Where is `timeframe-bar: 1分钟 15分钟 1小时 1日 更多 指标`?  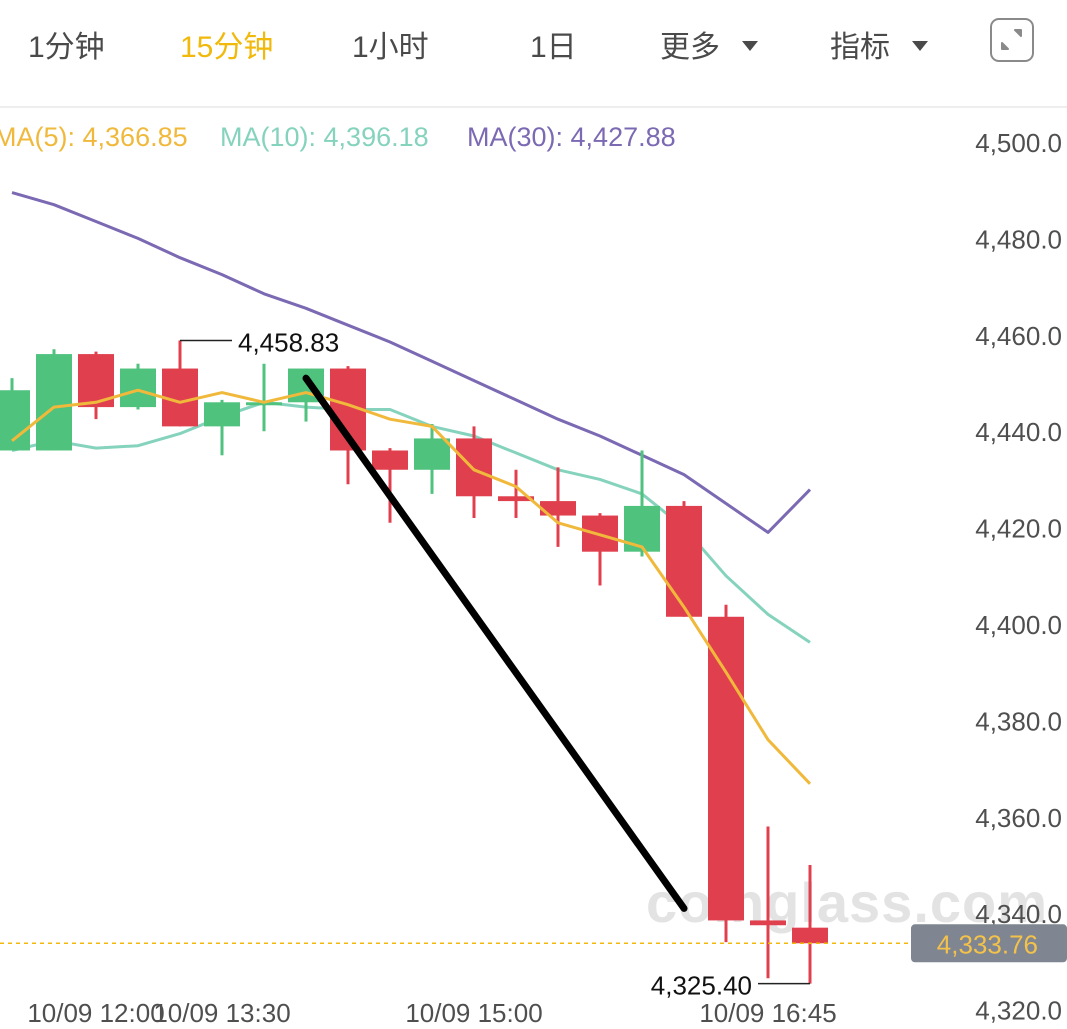 timeframe-bar: 1分钟 15分钟 1小时 1日 更多 指标 is located at coordinates (533, 44).